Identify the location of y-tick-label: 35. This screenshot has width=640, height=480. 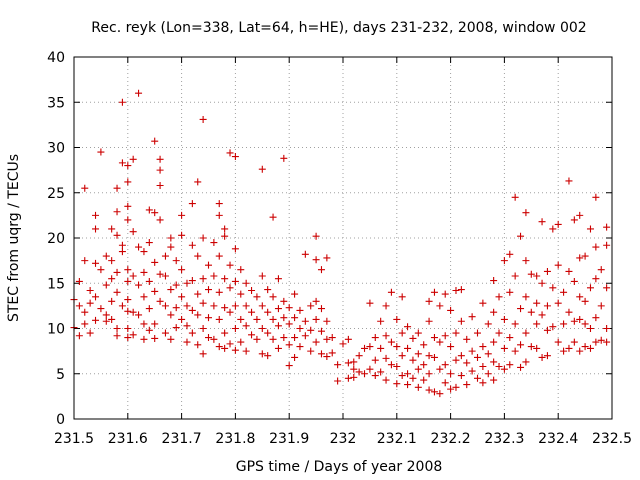
(56, 103).